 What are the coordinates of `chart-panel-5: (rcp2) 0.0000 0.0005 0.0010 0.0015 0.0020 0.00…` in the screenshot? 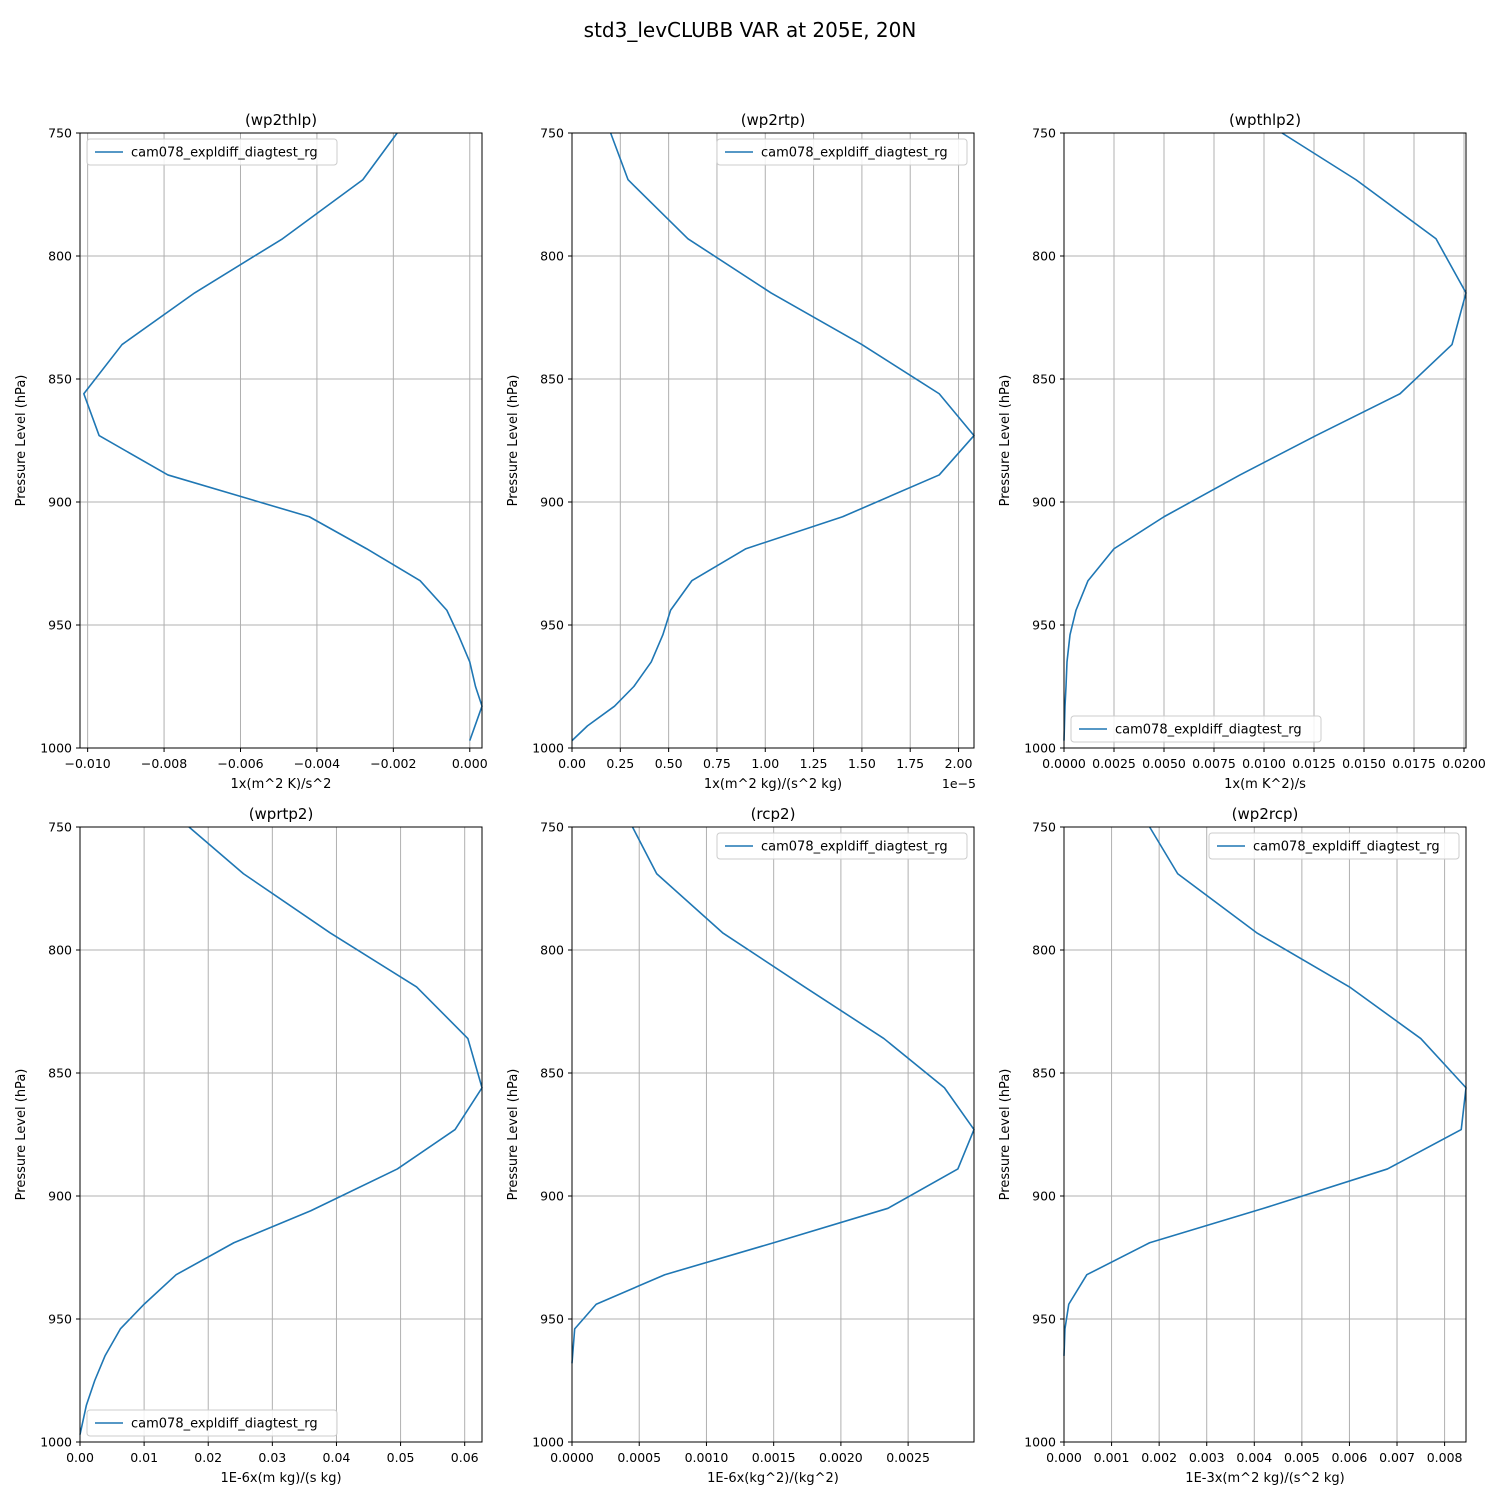 It's located at (740, 1145).